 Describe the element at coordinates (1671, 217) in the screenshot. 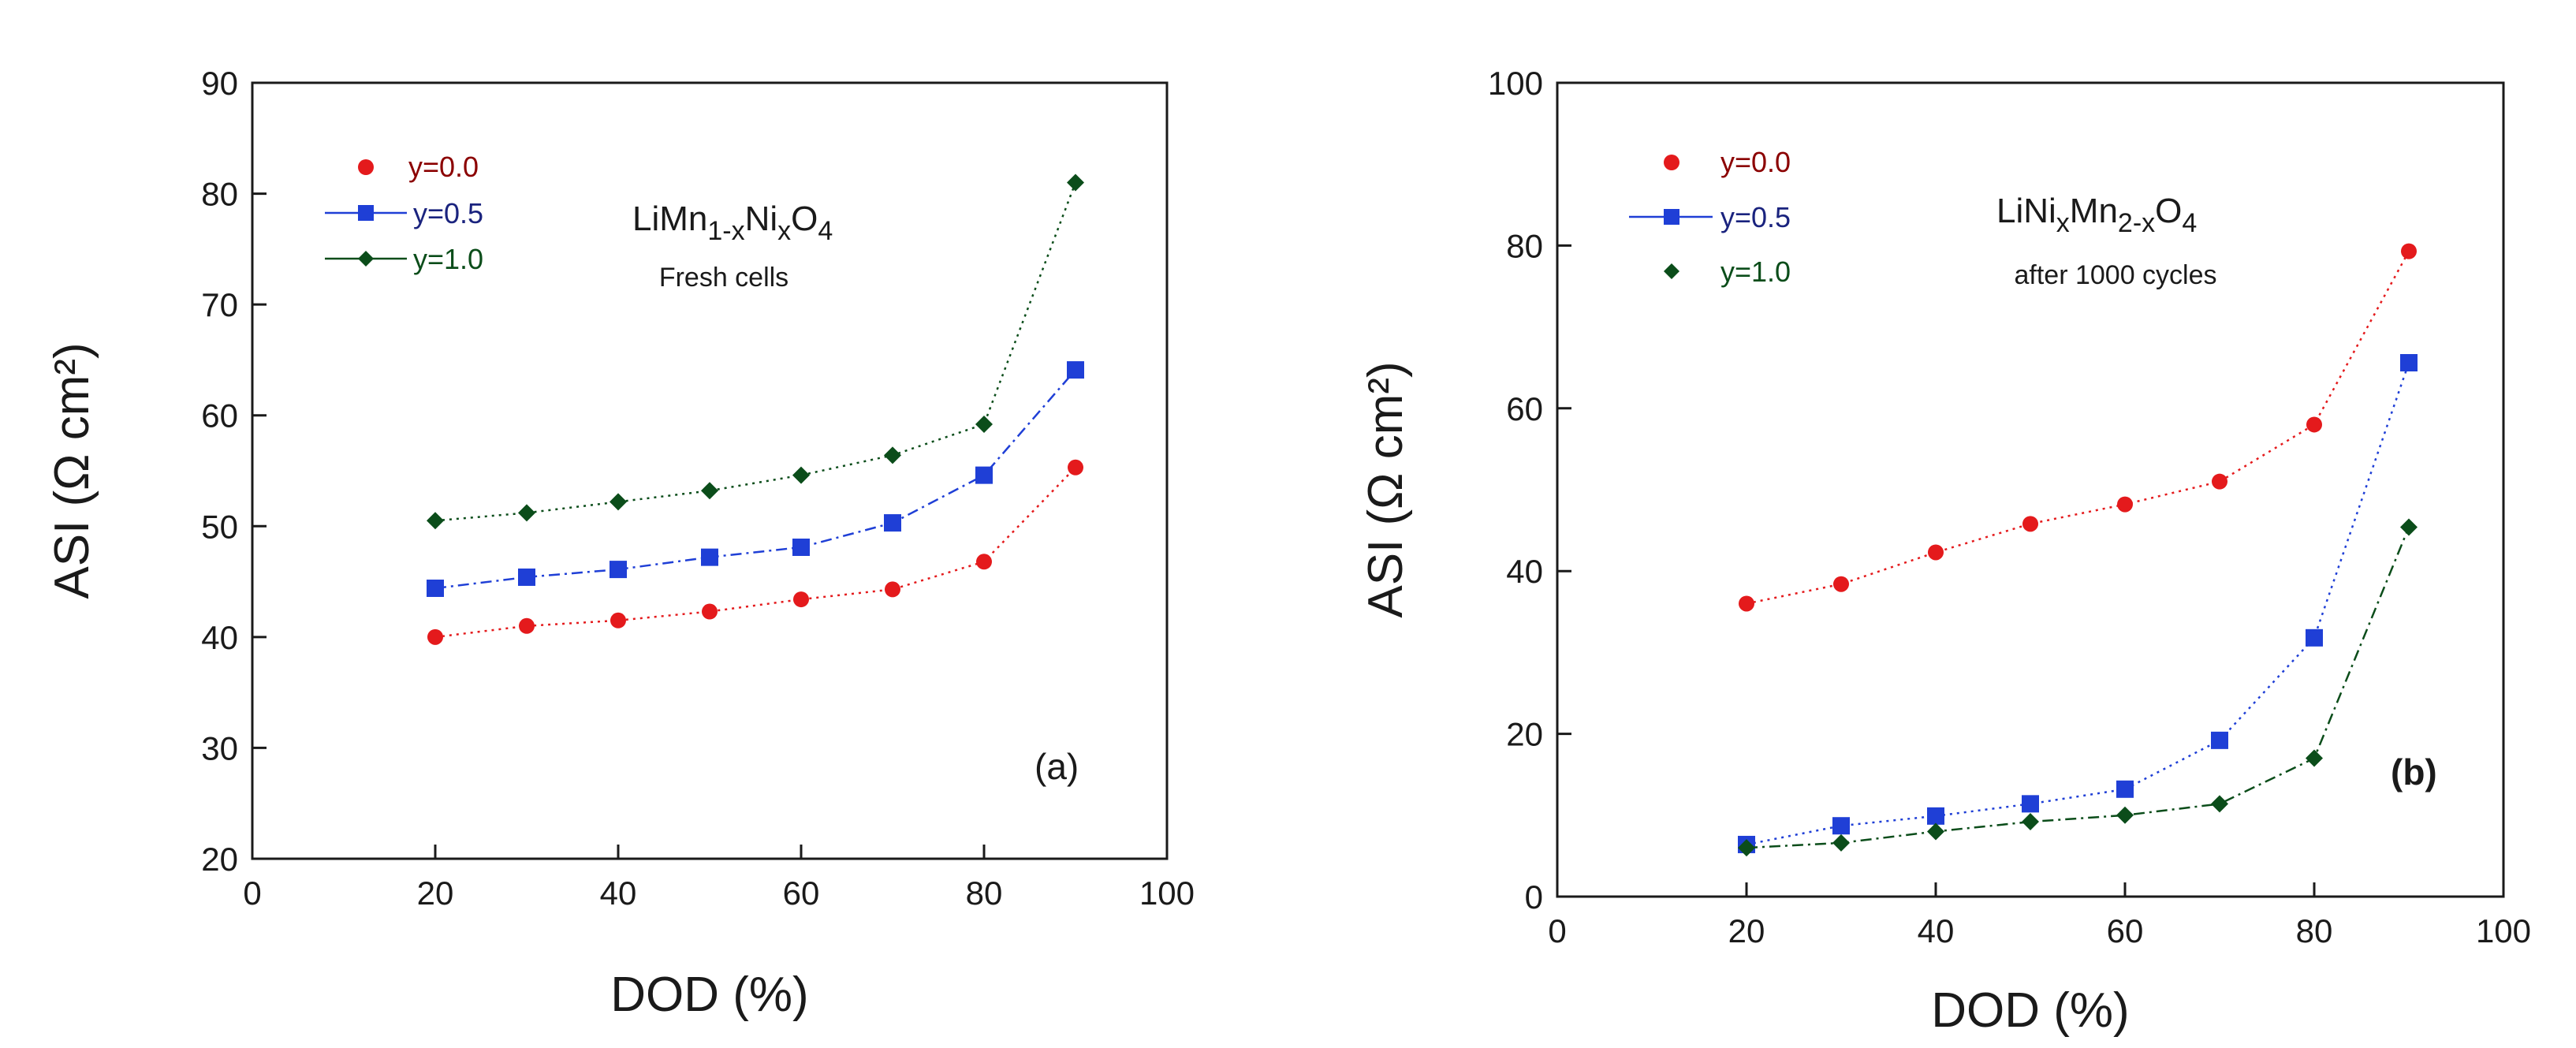

I see `legend-marker-square` at that location.